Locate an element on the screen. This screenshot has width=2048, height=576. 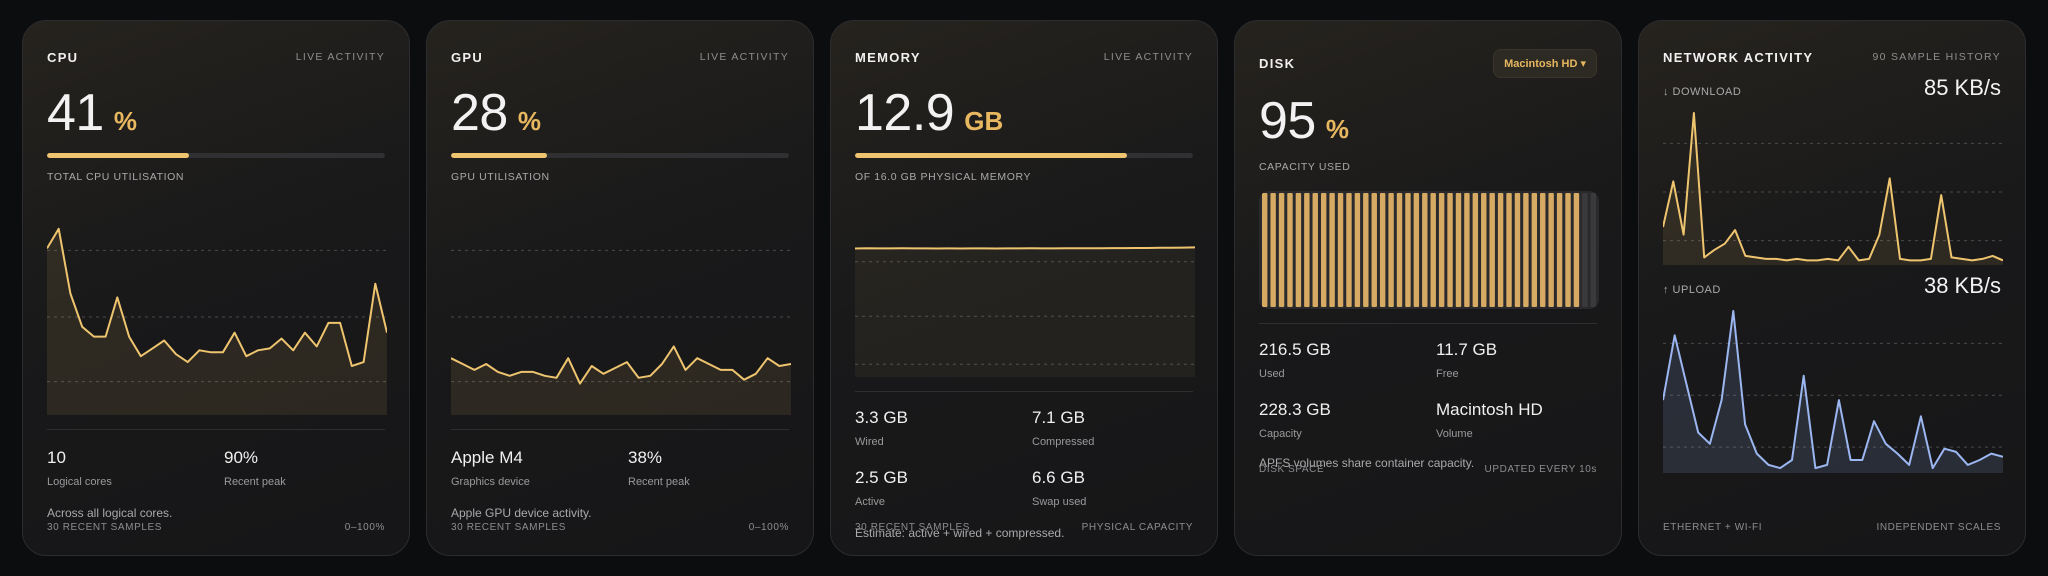
memory-caption: OF 16.0 GB PHYSICAL MEMORY is located at coordinates (943, 177).